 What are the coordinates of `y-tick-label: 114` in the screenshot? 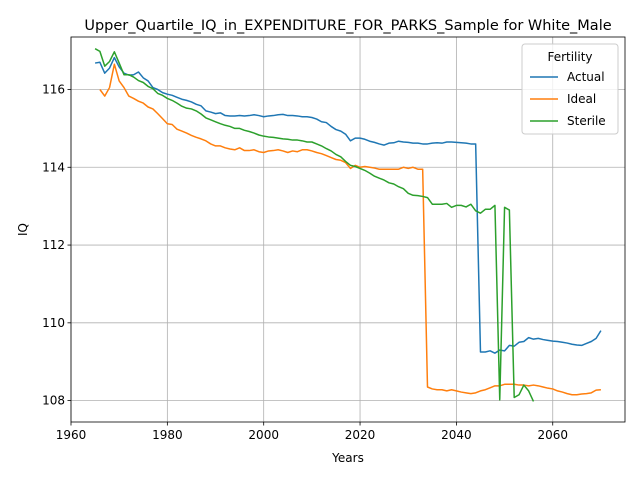 It's located at (53, 167).